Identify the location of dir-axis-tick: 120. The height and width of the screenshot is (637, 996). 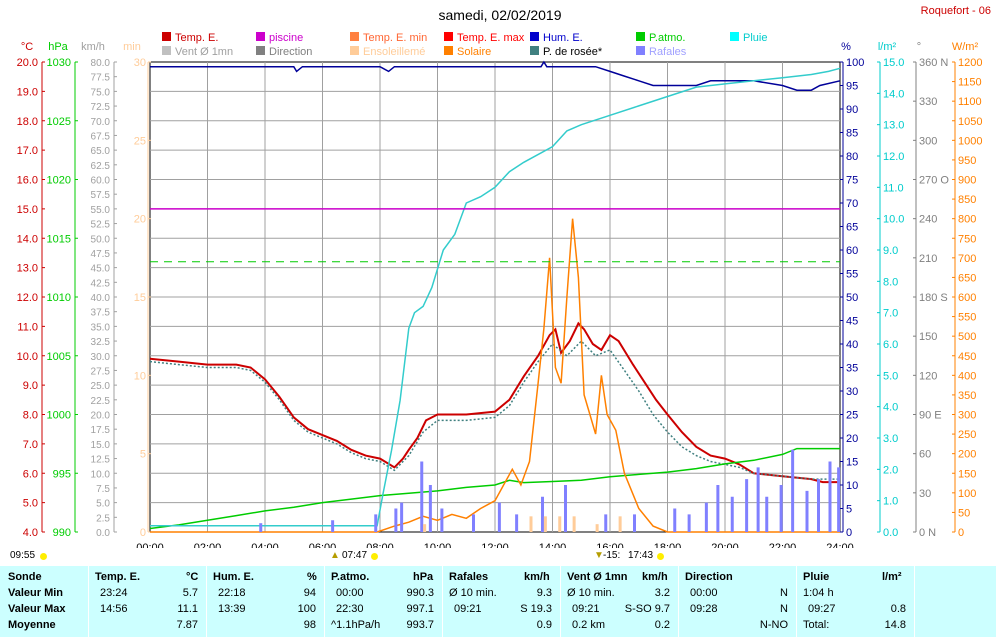
(928, 376).